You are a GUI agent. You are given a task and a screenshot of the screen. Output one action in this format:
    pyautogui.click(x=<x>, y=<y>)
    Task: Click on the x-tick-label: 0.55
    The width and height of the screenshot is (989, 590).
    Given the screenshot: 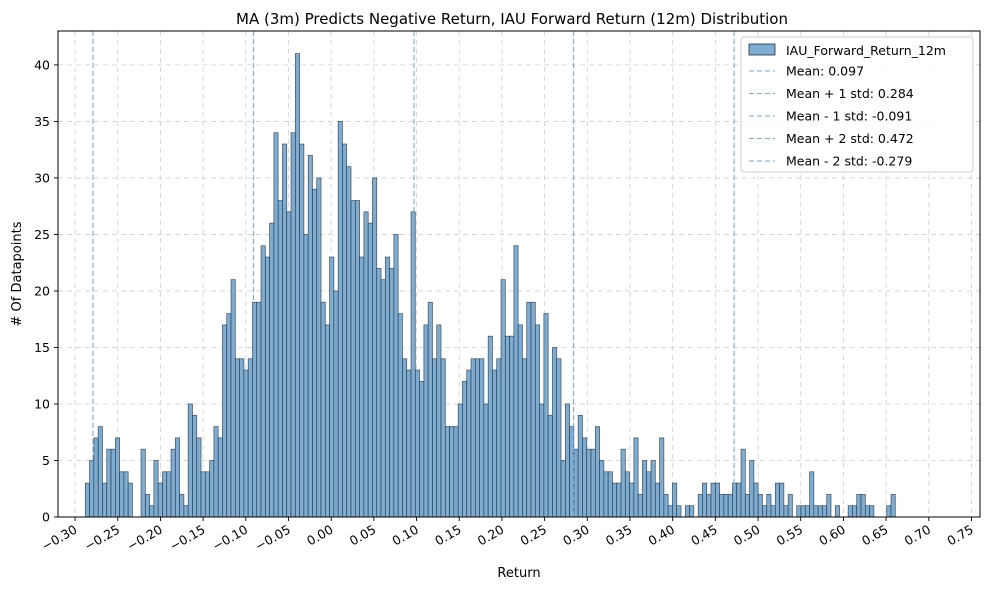 What is the action you would take?
    pyautogui.click(x=790, y=535)
    